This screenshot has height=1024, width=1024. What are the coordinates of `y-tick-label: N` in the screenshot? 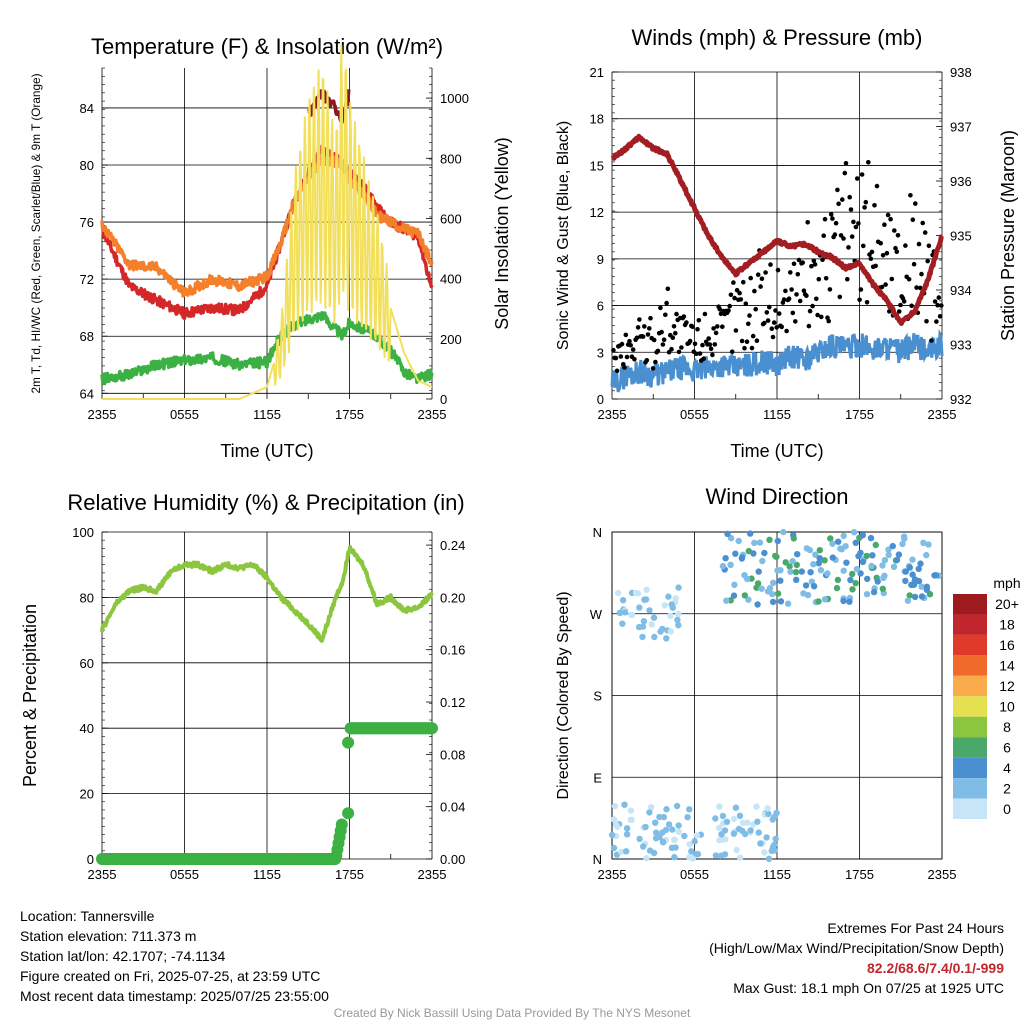 It's located at (597, 859).